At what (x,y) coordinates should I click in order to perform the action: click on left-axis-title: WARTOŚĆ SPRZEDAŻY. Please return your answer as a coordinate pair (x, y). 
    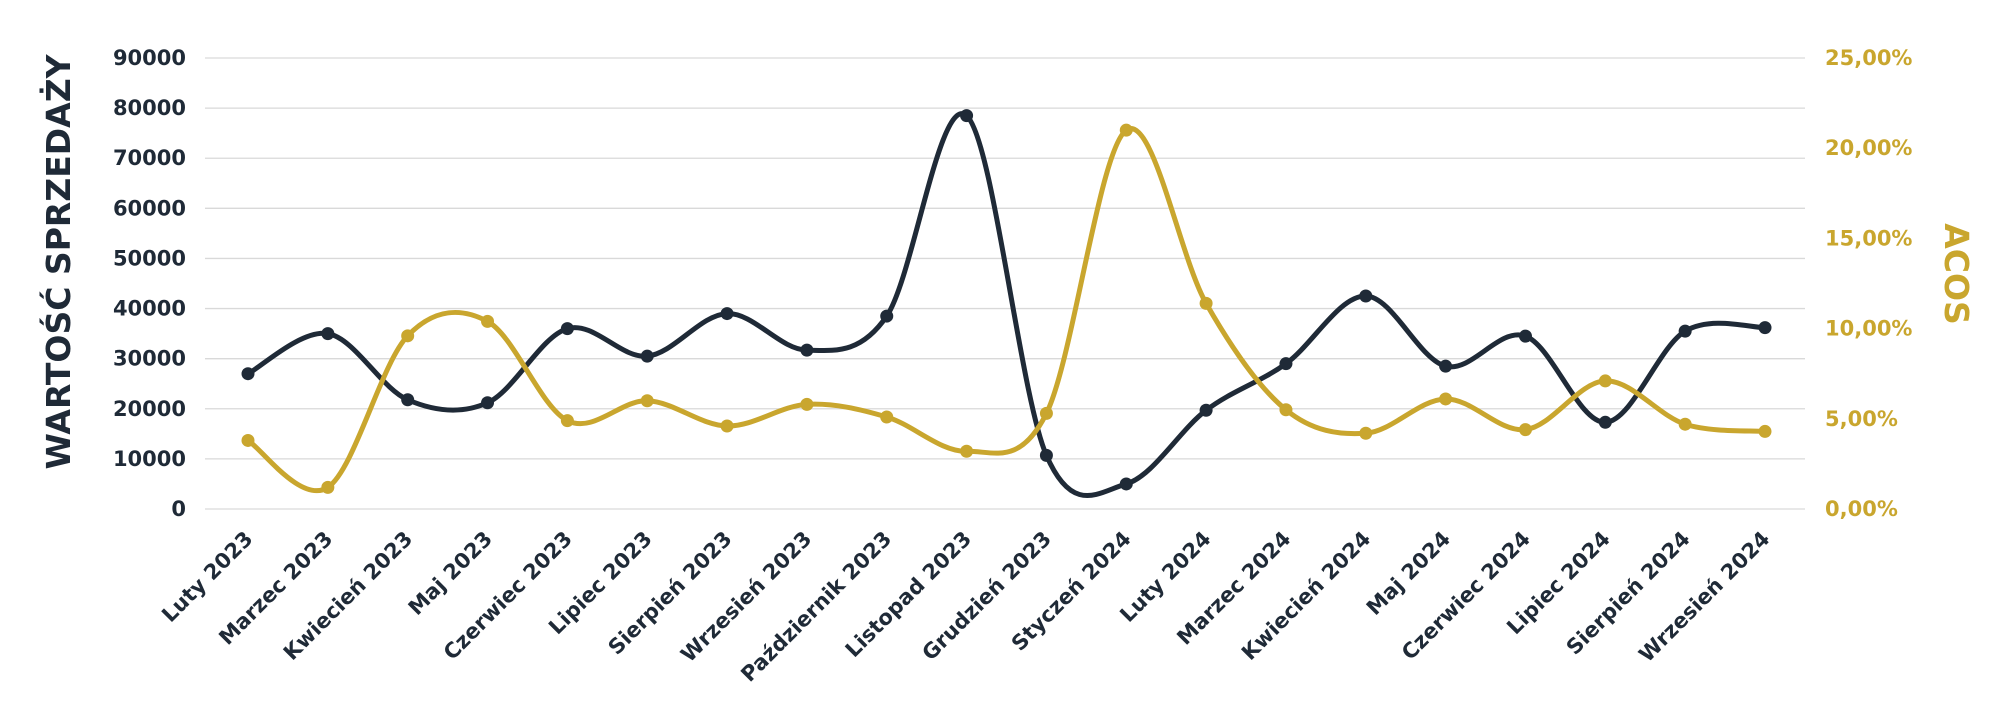
    Looking at the image, I should click on (58, 261).